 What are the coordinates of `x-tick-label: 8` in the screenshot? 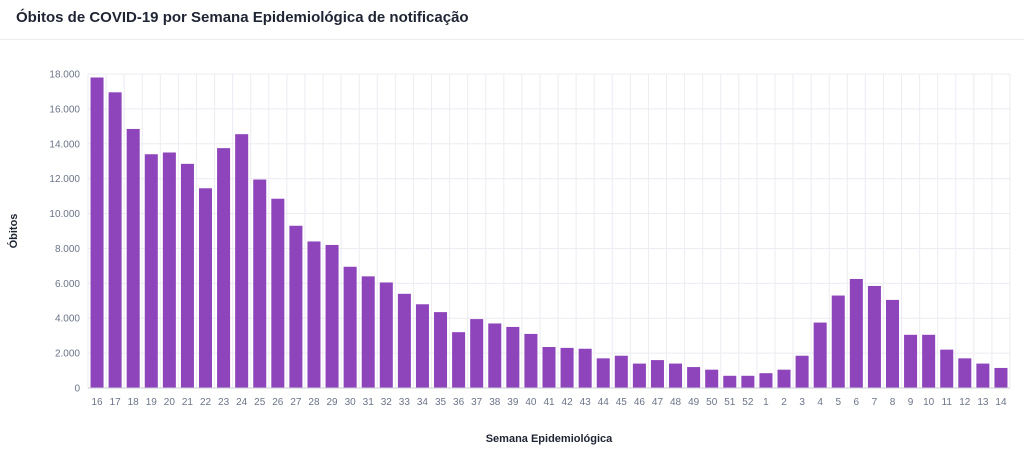 It's located at (893, 402).